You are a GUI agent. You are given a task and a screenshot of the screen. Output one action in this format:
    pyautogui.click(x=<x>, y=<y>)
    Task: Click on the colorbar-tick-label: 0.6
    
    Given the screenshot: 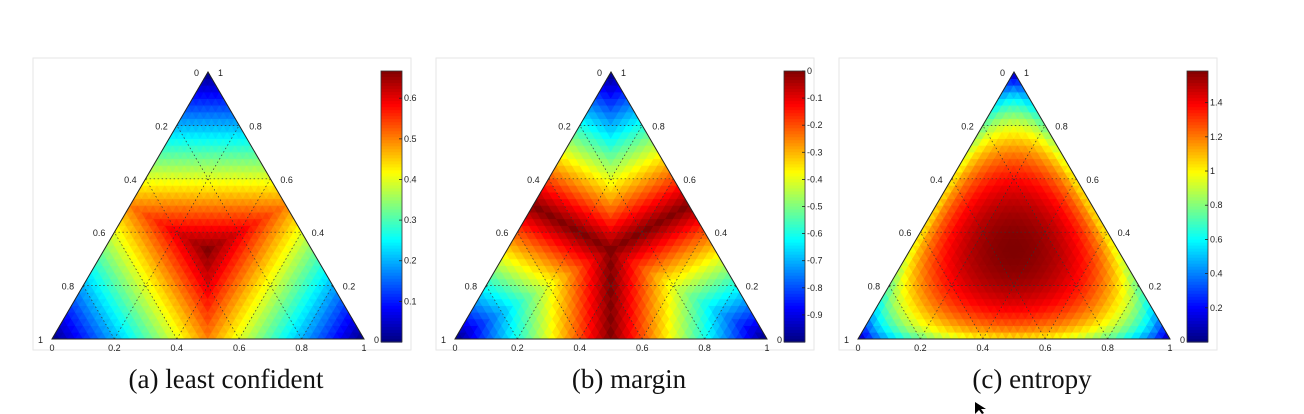 What is the action you would take?
    pyautogui.click(x=410, y=98)
    